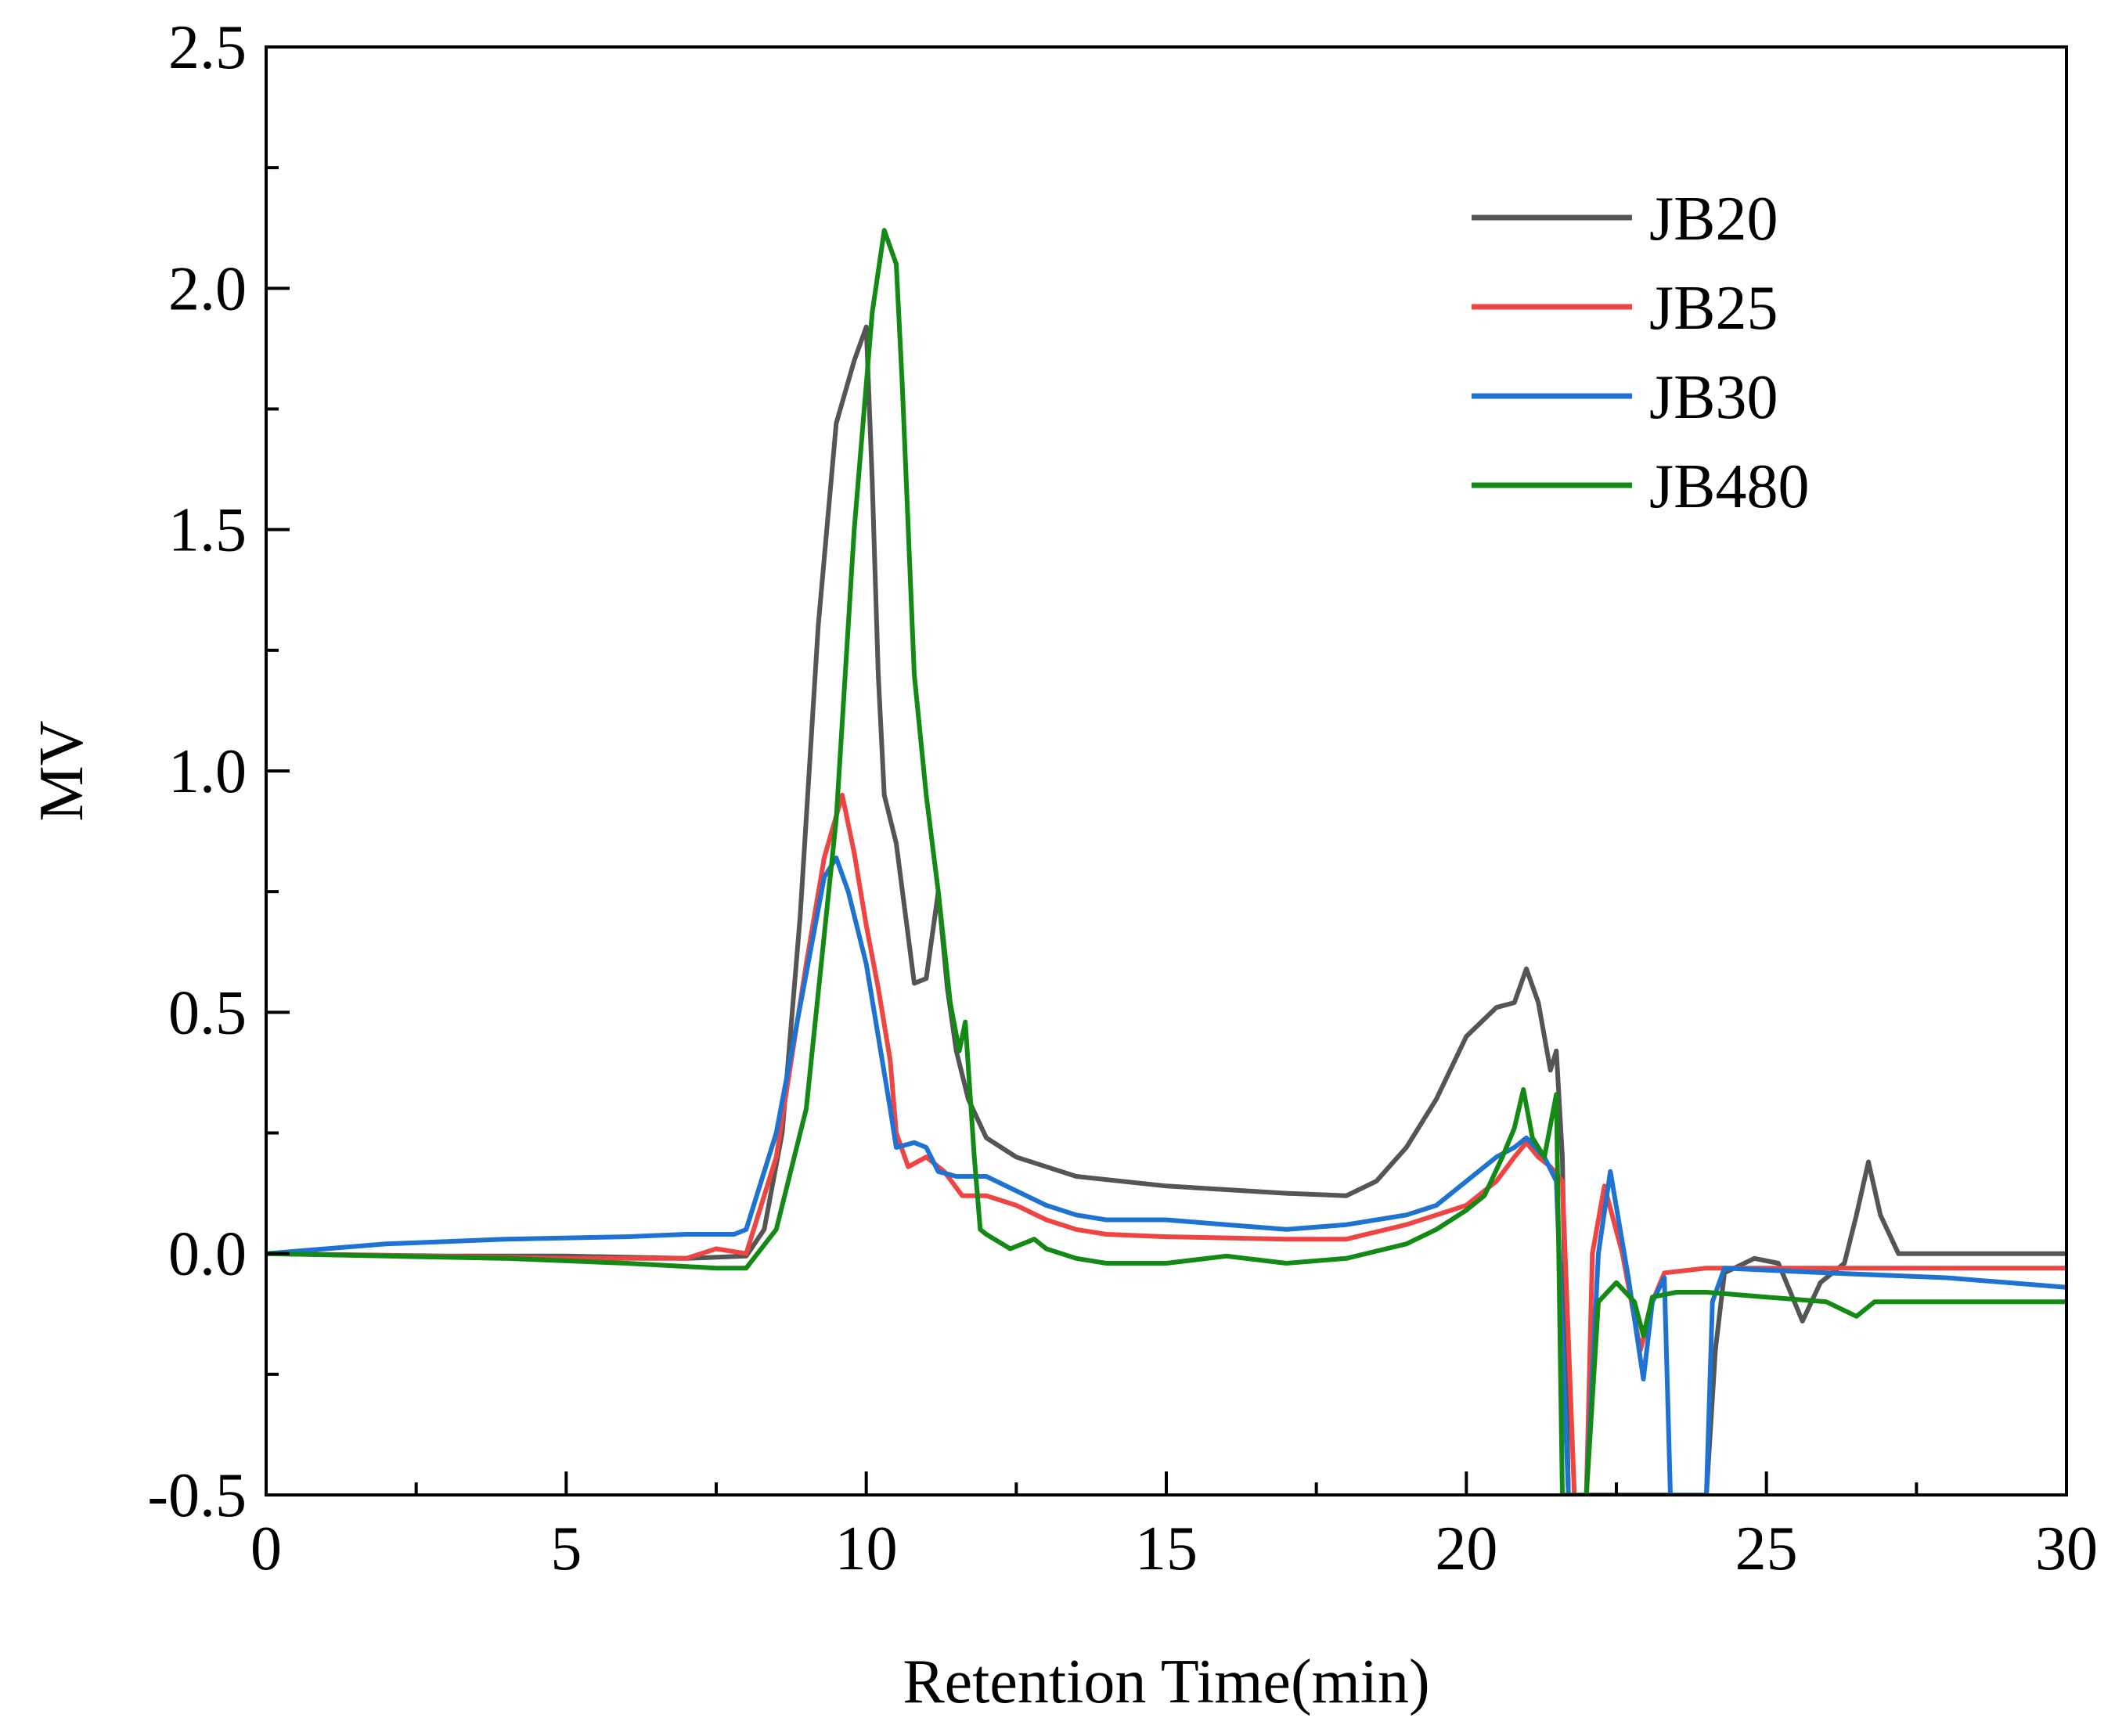 This screenshot has width=2115, height=1736. What do you see at coordinates (207, 1013) in the screenshot?
I see `y-tick-label: 0.5` at bounding box center [207, 1013].